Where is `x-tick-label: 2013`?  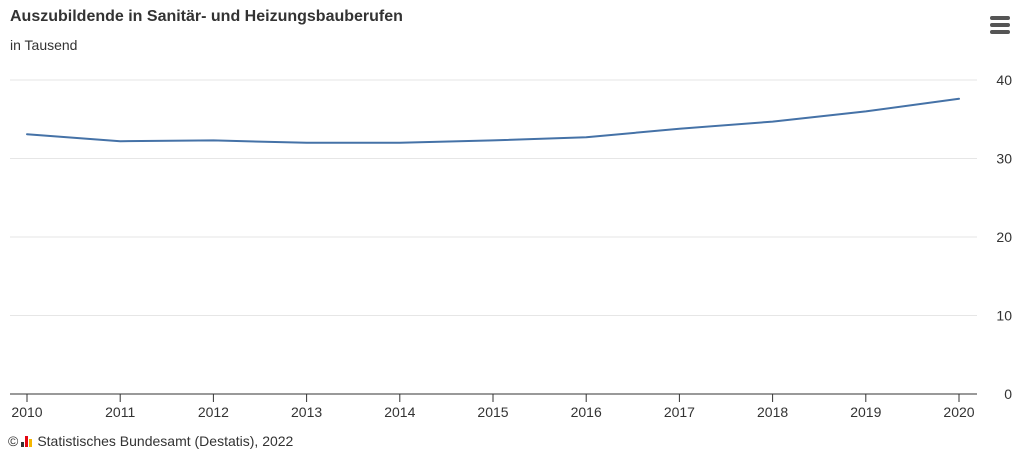
x-tick-label: 2013 is located at coordinates (306, 412).